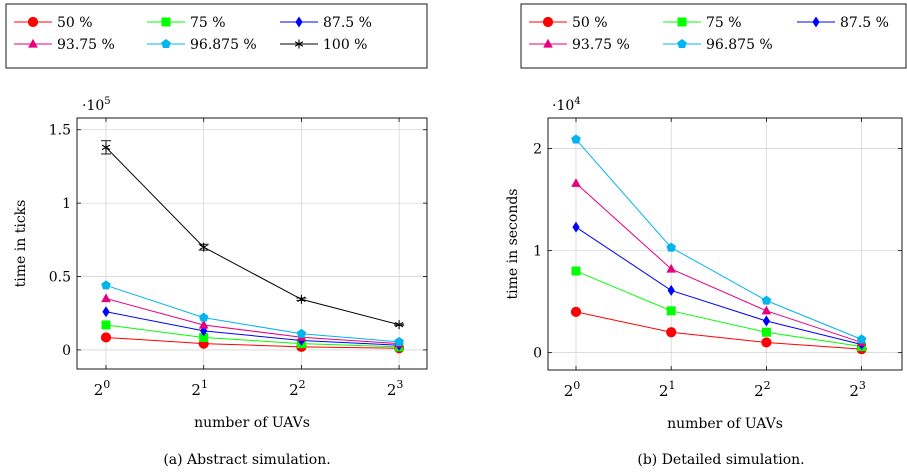 Image resolution: width=907 pixels, height=472 pixels. Describe the element at coordinates (21, 244) in the screenshot. I see `y-axis-label: time in ticks` at that location.